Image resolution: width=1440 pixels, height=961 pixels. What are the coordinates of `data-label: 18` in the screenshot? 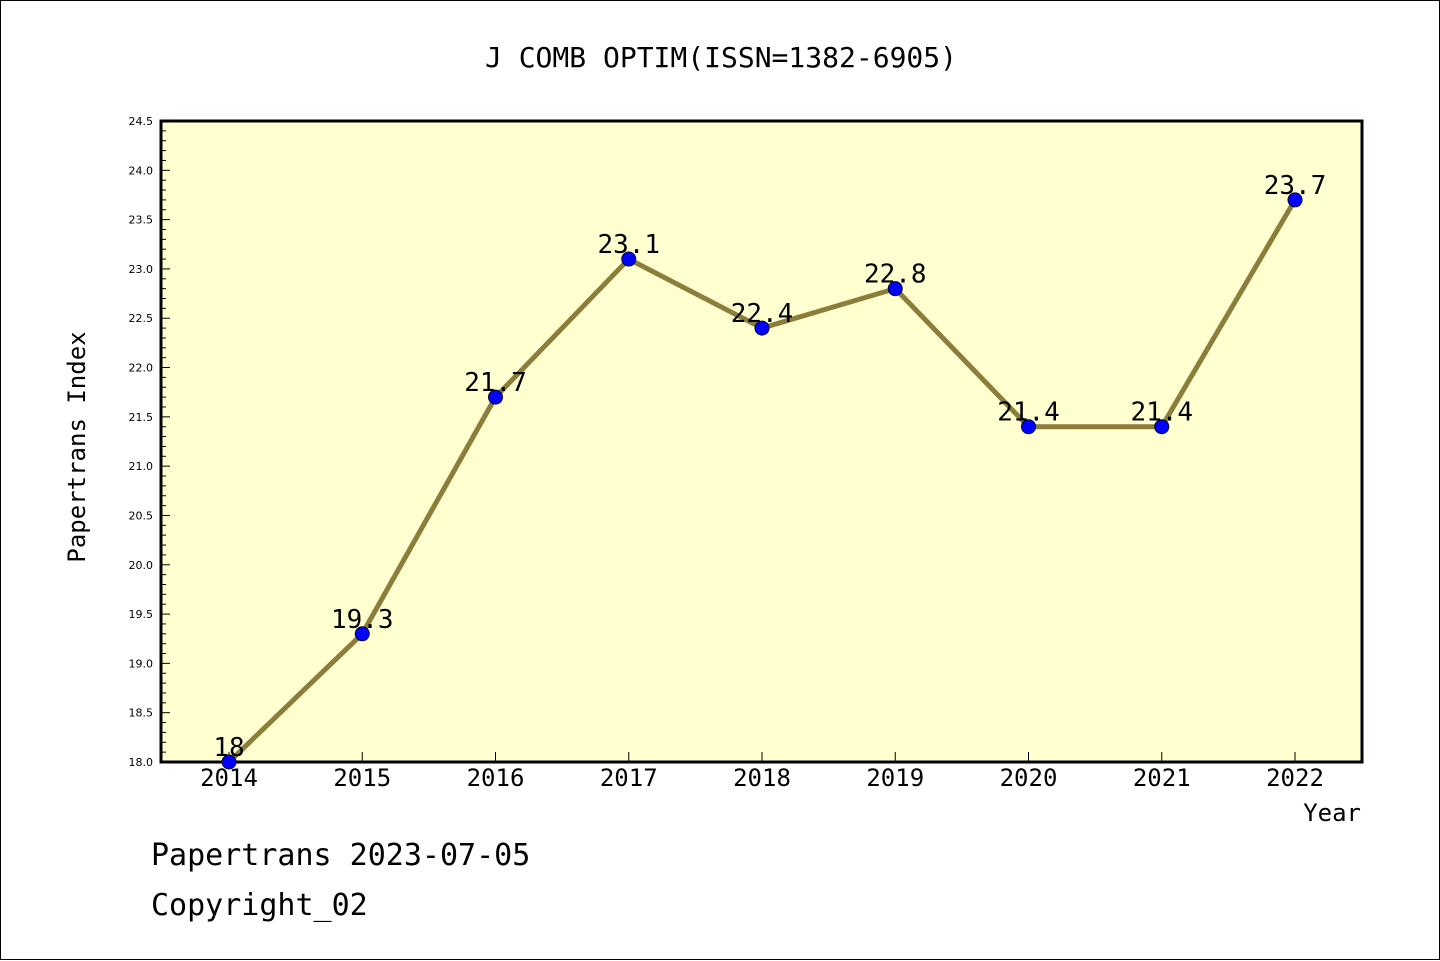 It's located at (228, 748).